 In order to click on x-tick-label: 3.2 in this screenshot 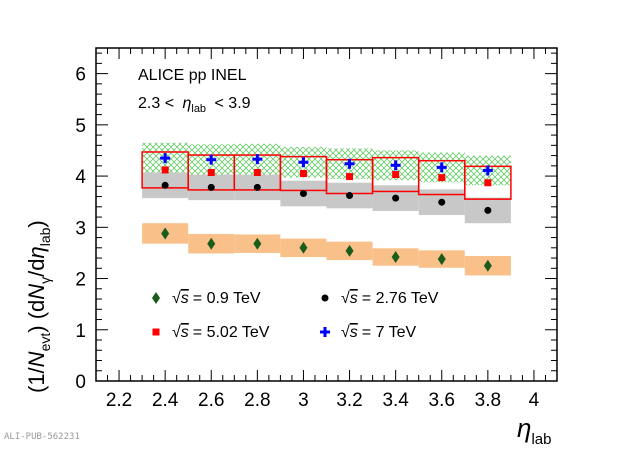, I will do `click(349, 400)`.